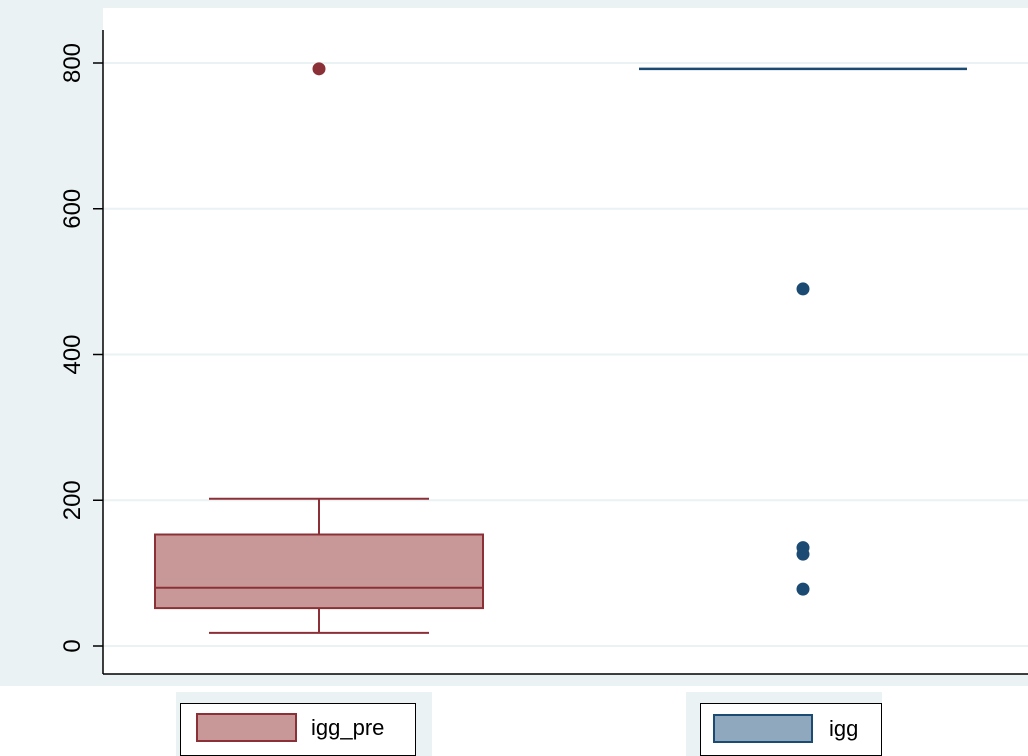 The image size is (1028, 756). What do you see at coordinates (298, 729) in the screenshot?
I see `legend-item-igg-pre: igg_pre` at bounding box center [298, 729].